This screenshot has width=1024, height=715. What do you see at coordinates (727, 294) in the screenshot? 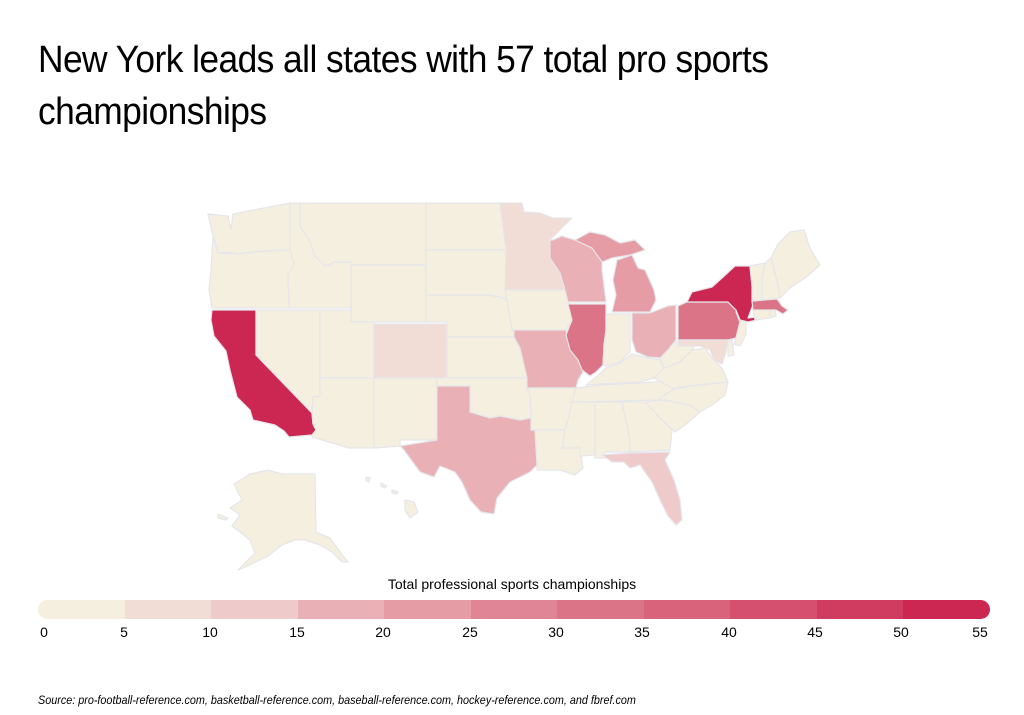
I see `state-new-york` at bounding box center [727, 294].